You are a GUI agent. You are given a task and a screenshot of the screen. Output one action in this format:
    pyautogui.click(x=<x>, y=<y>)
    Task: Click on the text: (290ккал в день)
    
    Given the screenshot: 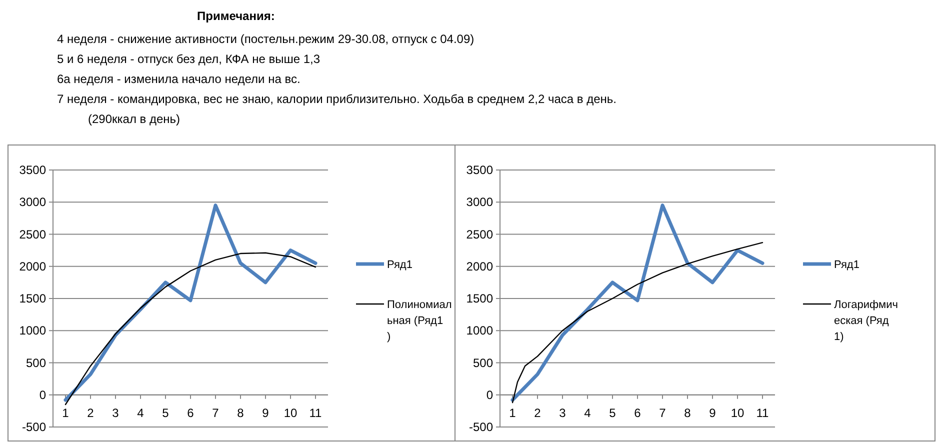 What is the action you would take?
    pyautogui.click(x=134, y=119)
    